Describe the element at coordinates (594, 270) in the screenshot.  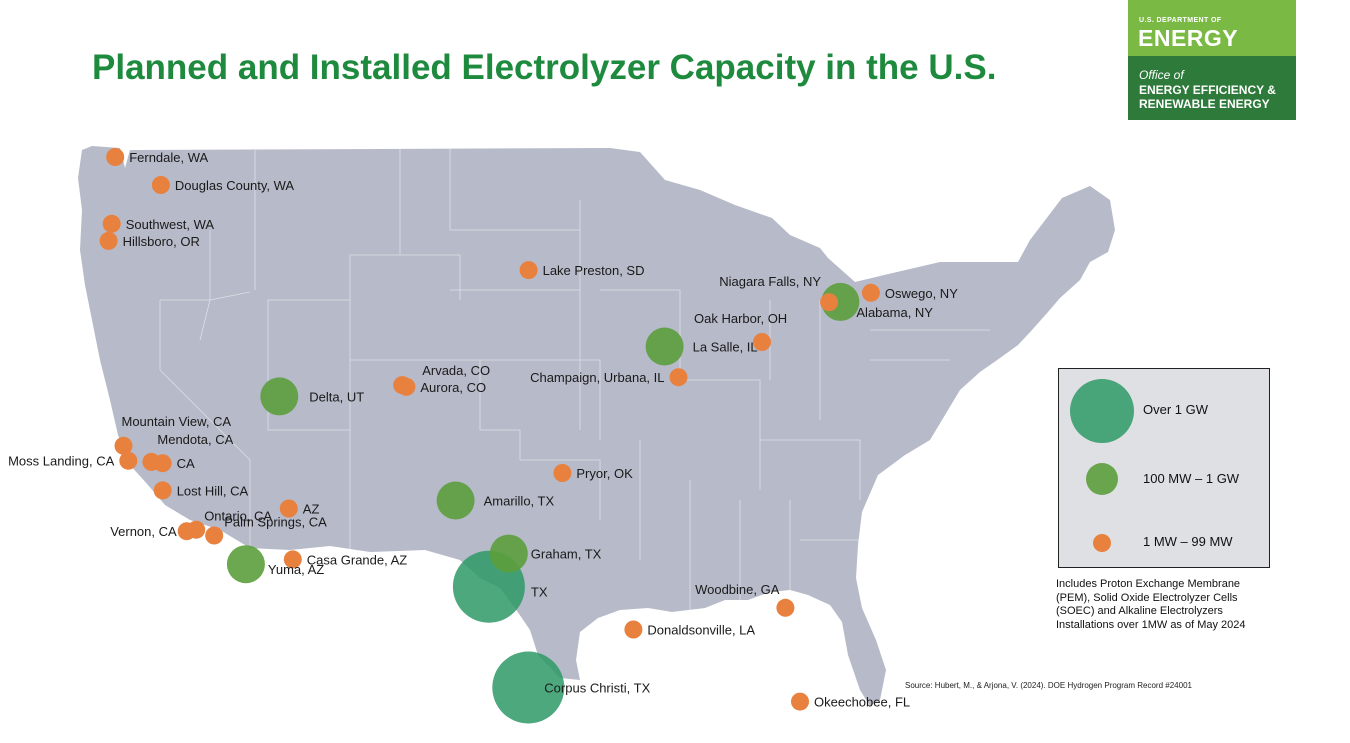
I see `site-label: Lake Preston, SD` at that location.